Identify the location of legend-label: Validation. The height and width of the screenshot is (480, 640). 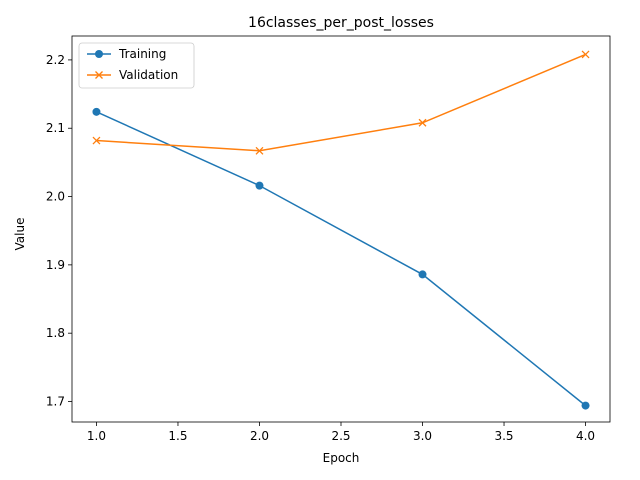
(148, 75).